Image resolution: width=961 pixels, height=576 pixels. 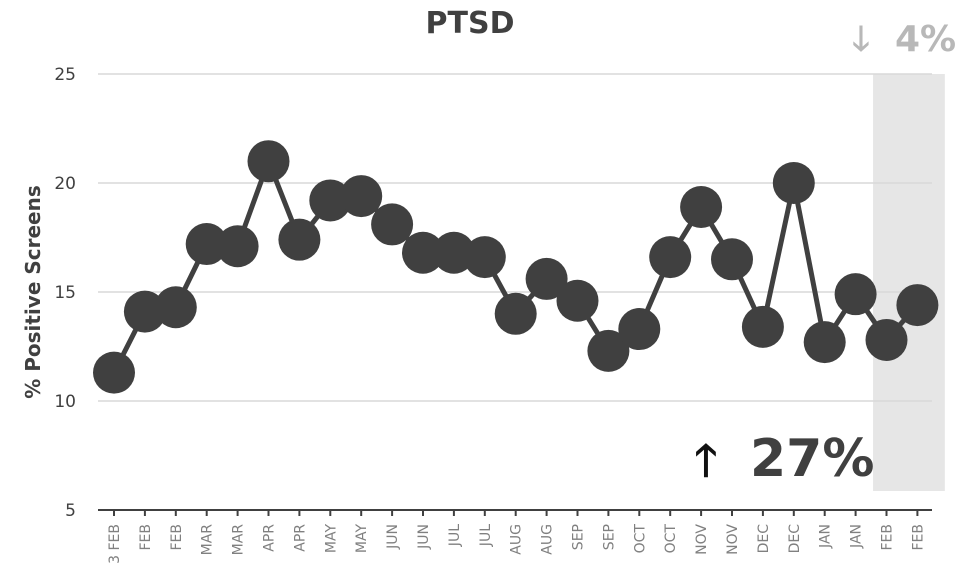 I want to click on chart-title: PTSD, so click(x=470, y=23).